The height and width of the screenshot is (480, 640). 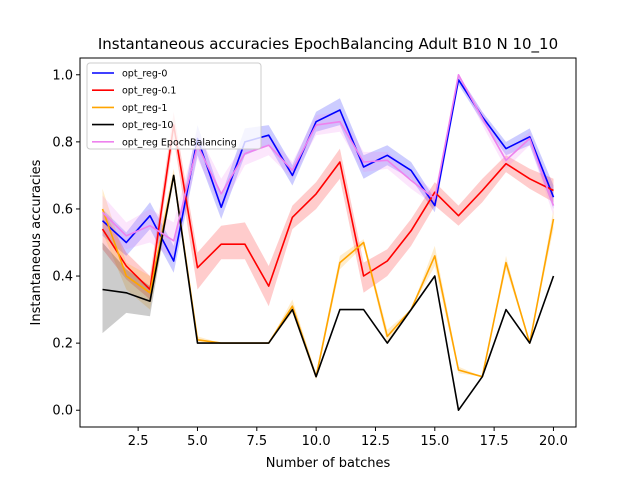 I want to click on y-axis-label: Instantaneous accuracies, so click(x=36, y=242).